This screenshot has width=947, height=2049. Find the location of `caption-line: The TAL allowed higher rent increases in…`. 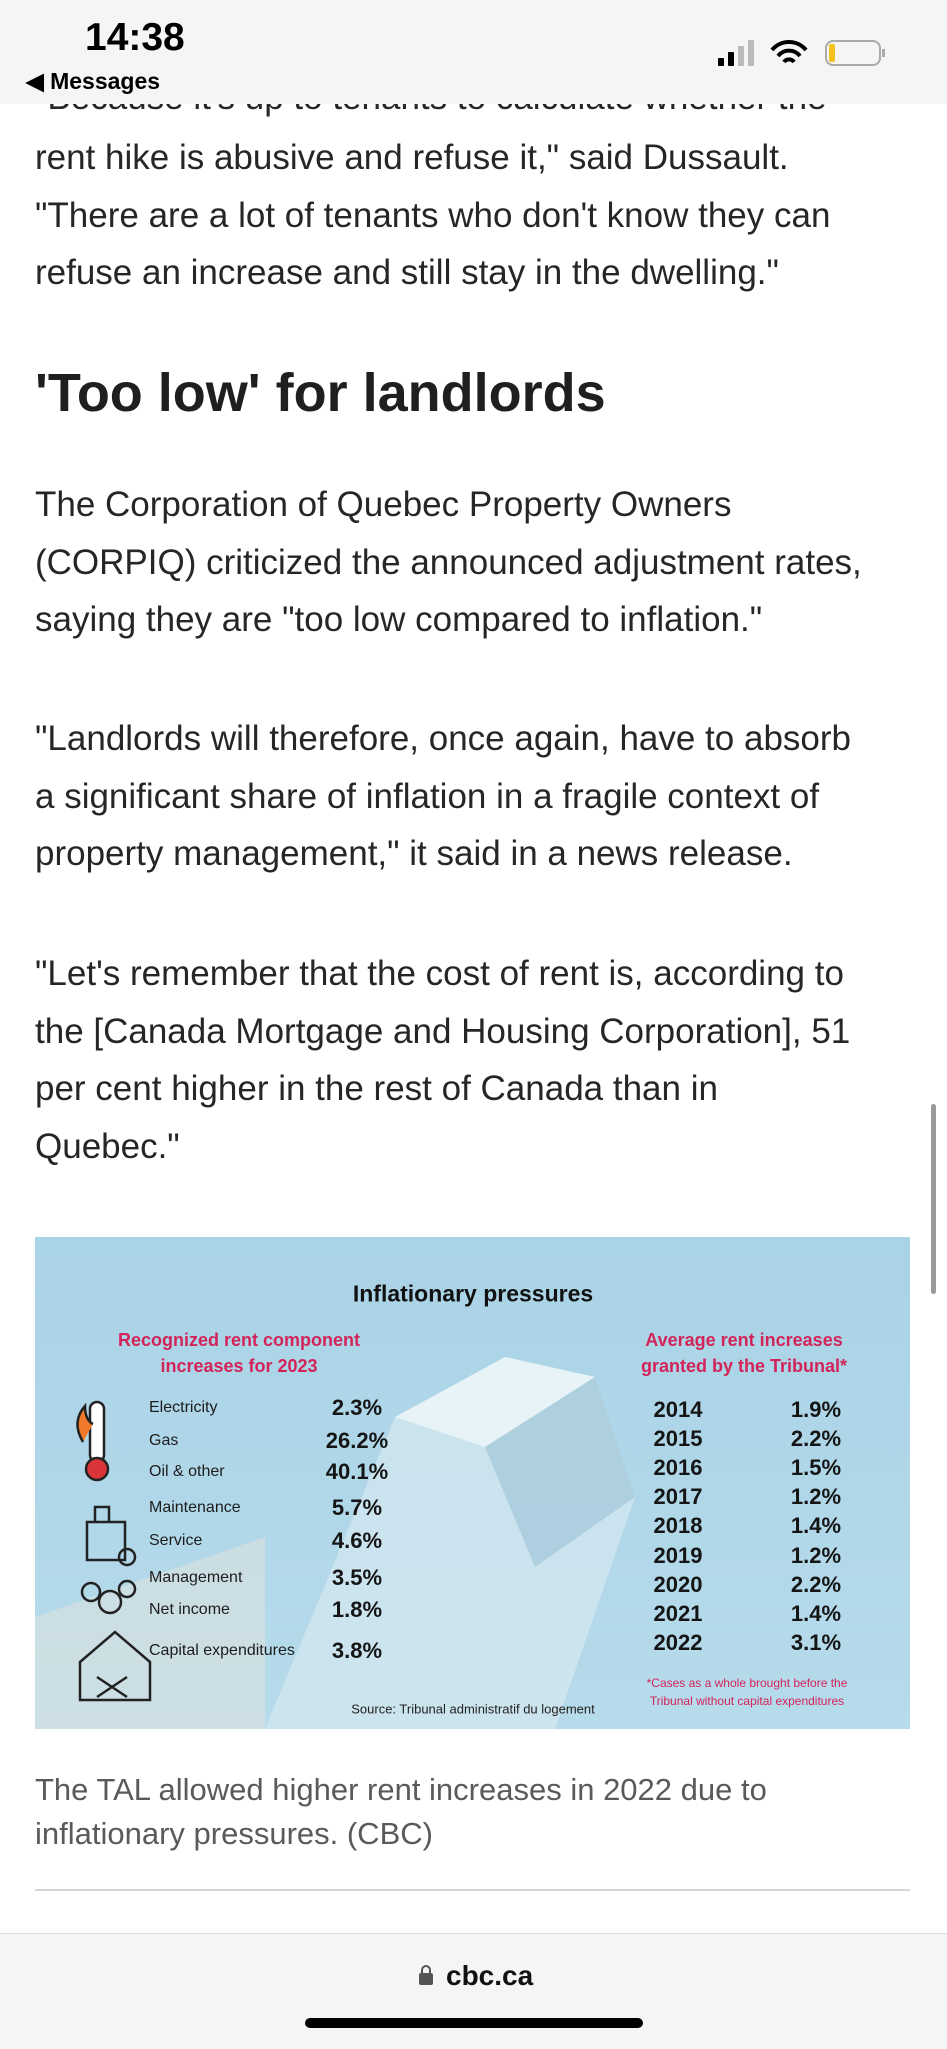

caption-line: The TAL allowed higher rent increases in… is located at coordinates (401, 1789).